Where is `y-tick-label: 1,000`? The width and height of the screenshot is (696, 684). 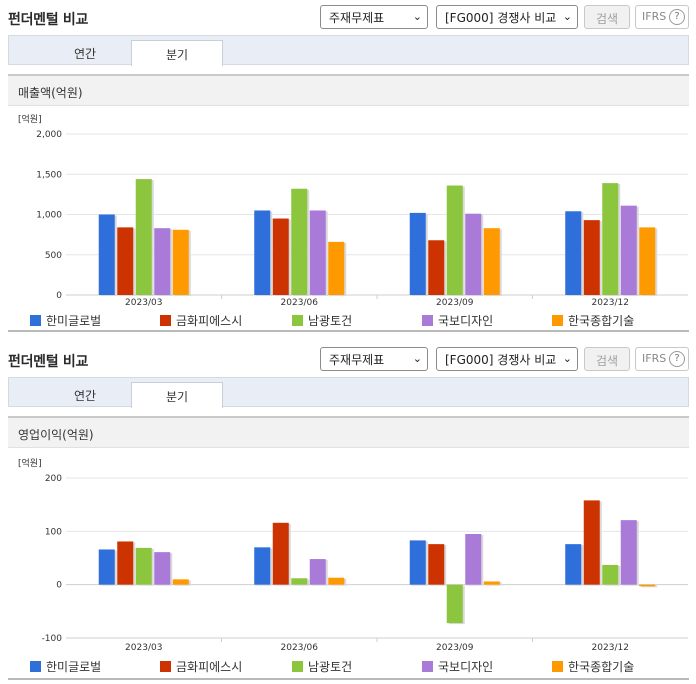 y-tick-label: 1,000 is located at coordinates (49, 216).